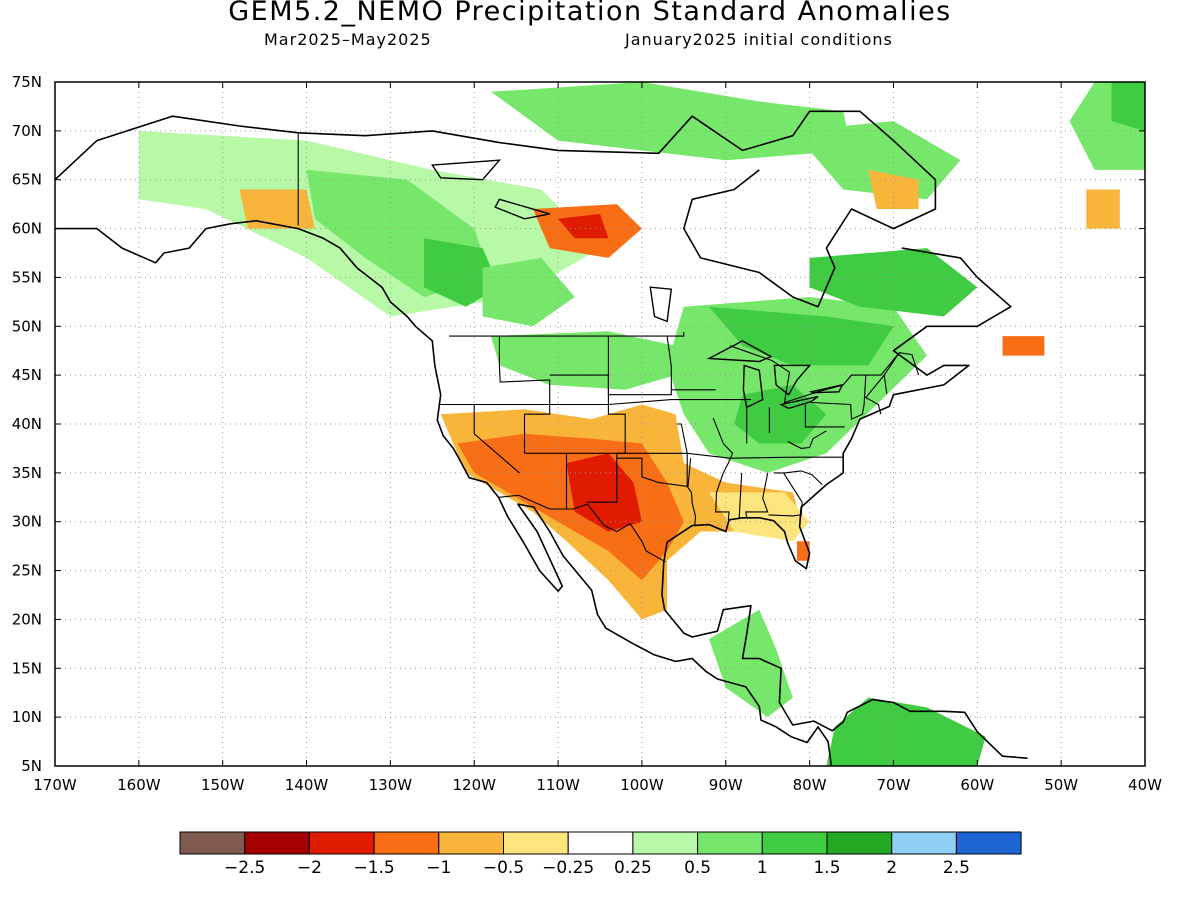 The width and height of the screenshot is (1200, 900). I want to click on lon-tick-label: 140W, so click(307, 785).